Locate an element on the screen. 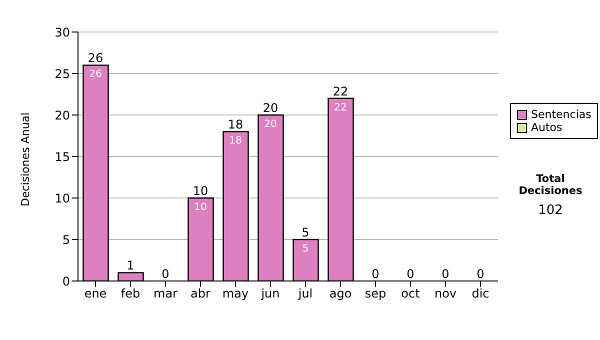 The height and width of the screenshot is (340, 600). x-tick-label: oct is located at coordinates (410, 293).